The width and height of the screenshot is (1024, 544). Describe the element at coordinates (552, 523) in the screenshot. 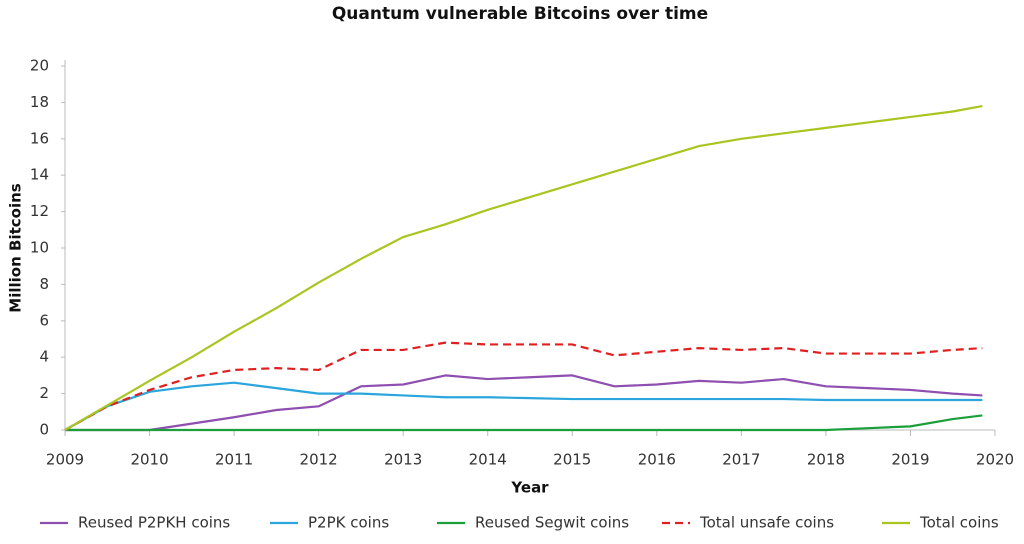

I see `legend-label: Reused Segwit coins` at that location.